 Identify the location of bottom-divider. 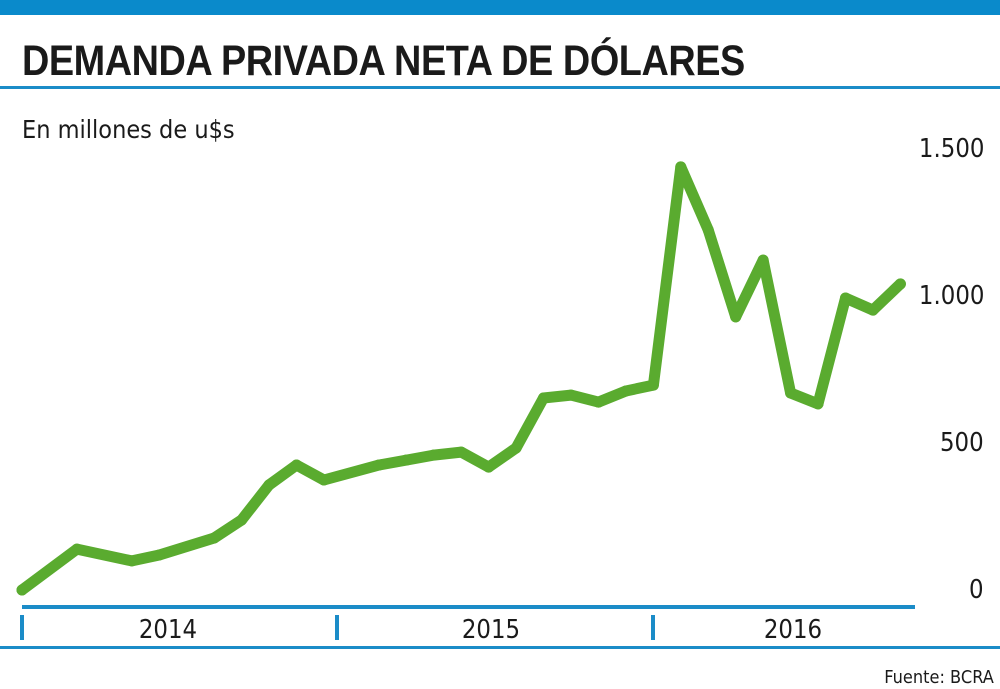
(500, 647).